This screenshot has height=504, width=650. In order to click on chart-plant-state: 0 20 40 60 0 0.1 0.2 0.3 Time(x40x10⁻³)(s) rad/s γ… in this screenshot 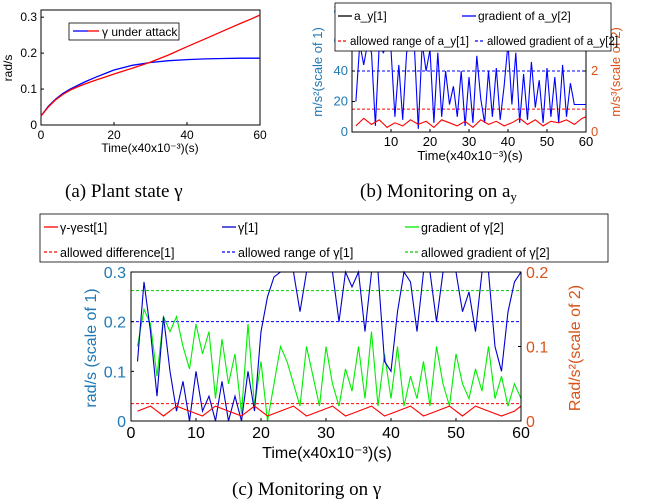, I will do `click(134, 82)`.